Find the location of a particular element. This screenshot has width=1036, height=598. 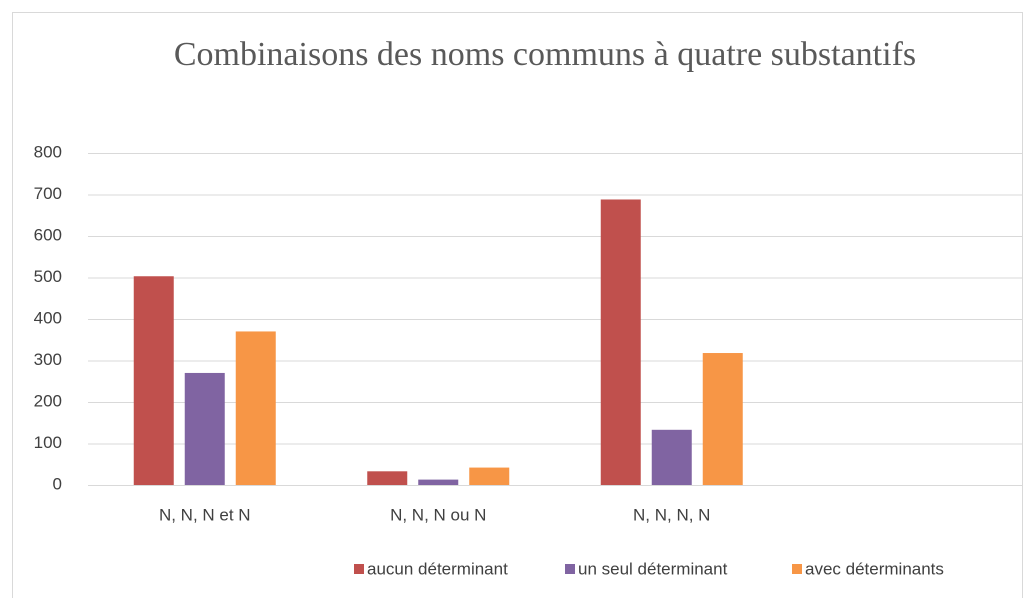

legend-label: avec déterminants is located at coordinates (874, 568).